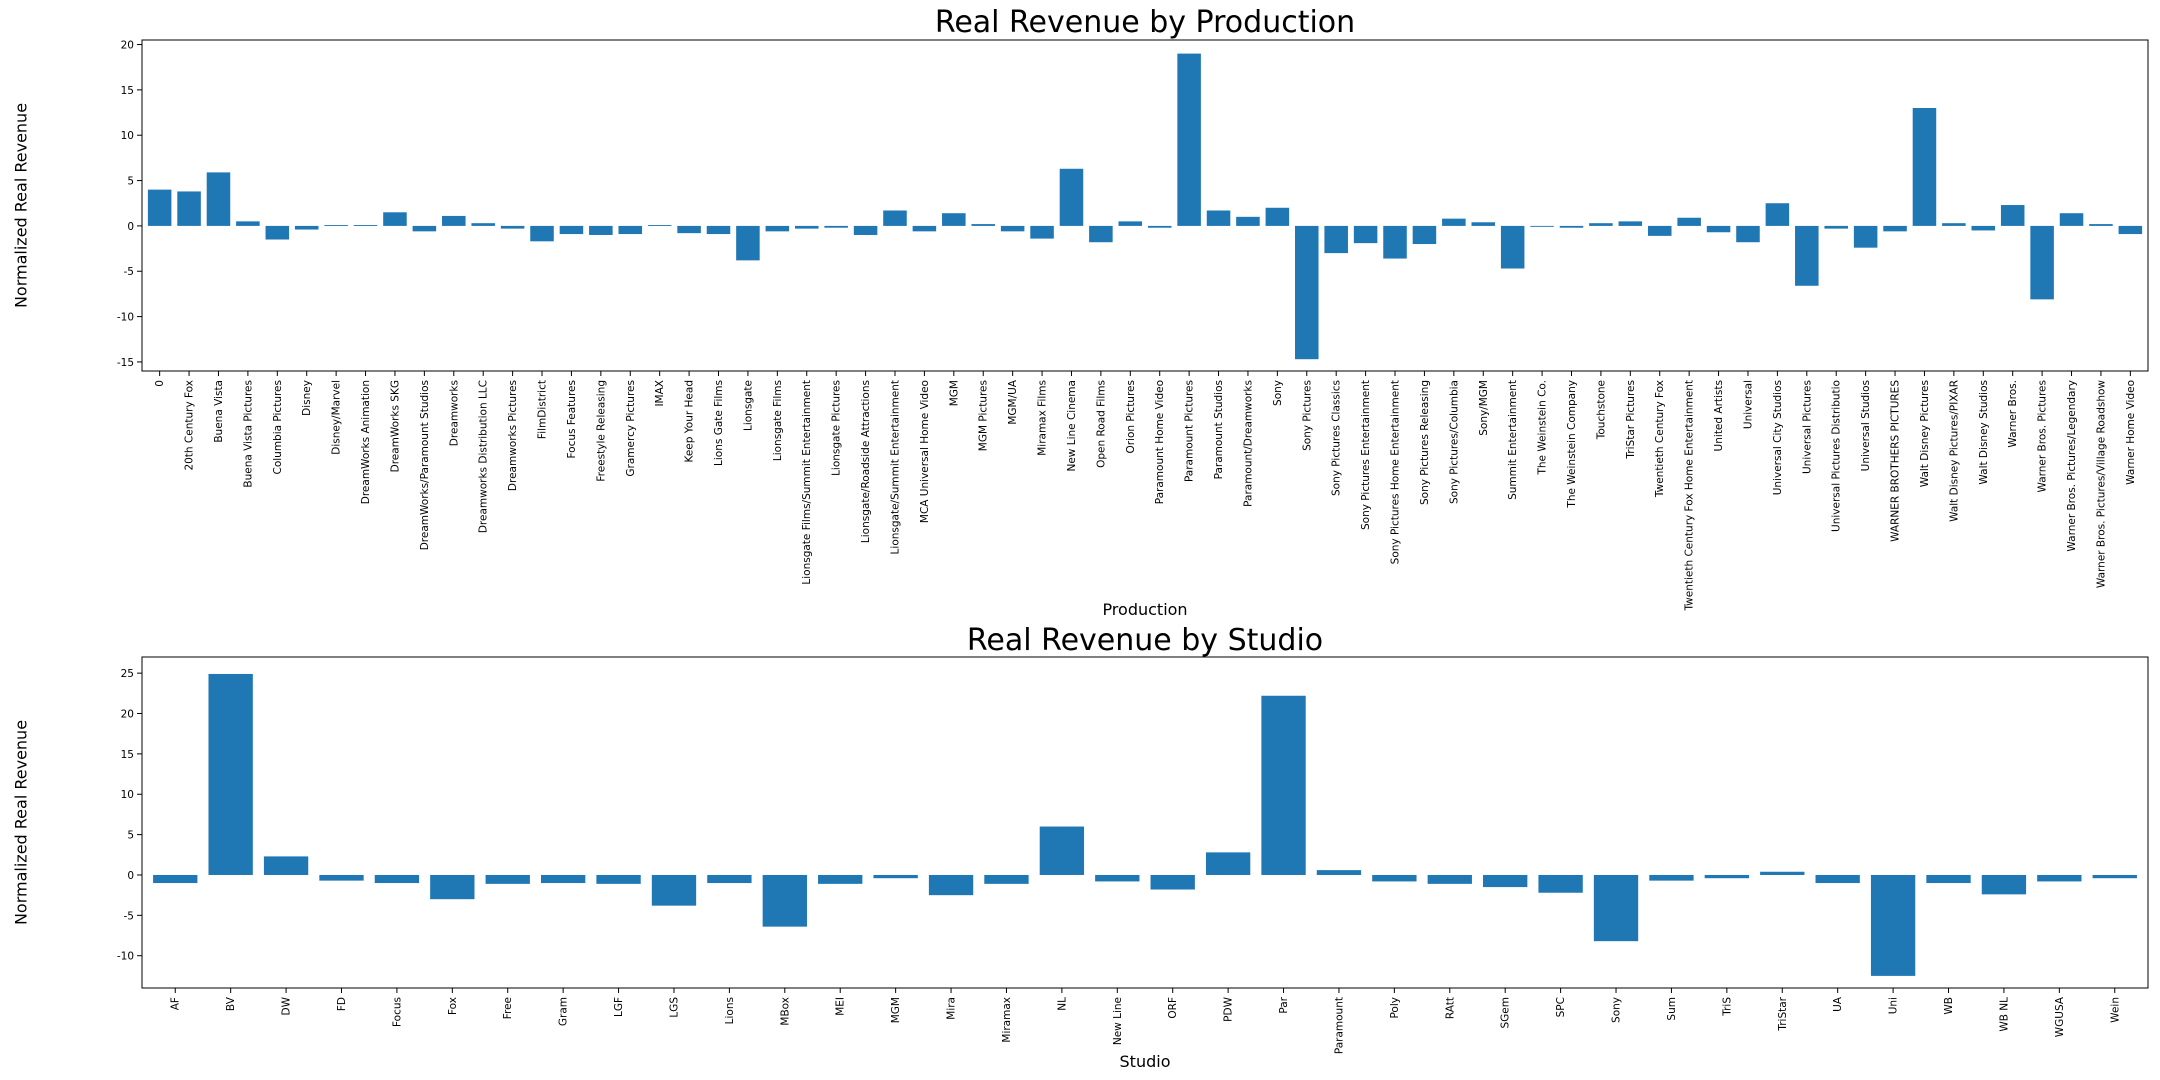  Describe the element at coordinates (1672, 1009) in the screenshot. I see `x-tick-label: Sum` at that location.